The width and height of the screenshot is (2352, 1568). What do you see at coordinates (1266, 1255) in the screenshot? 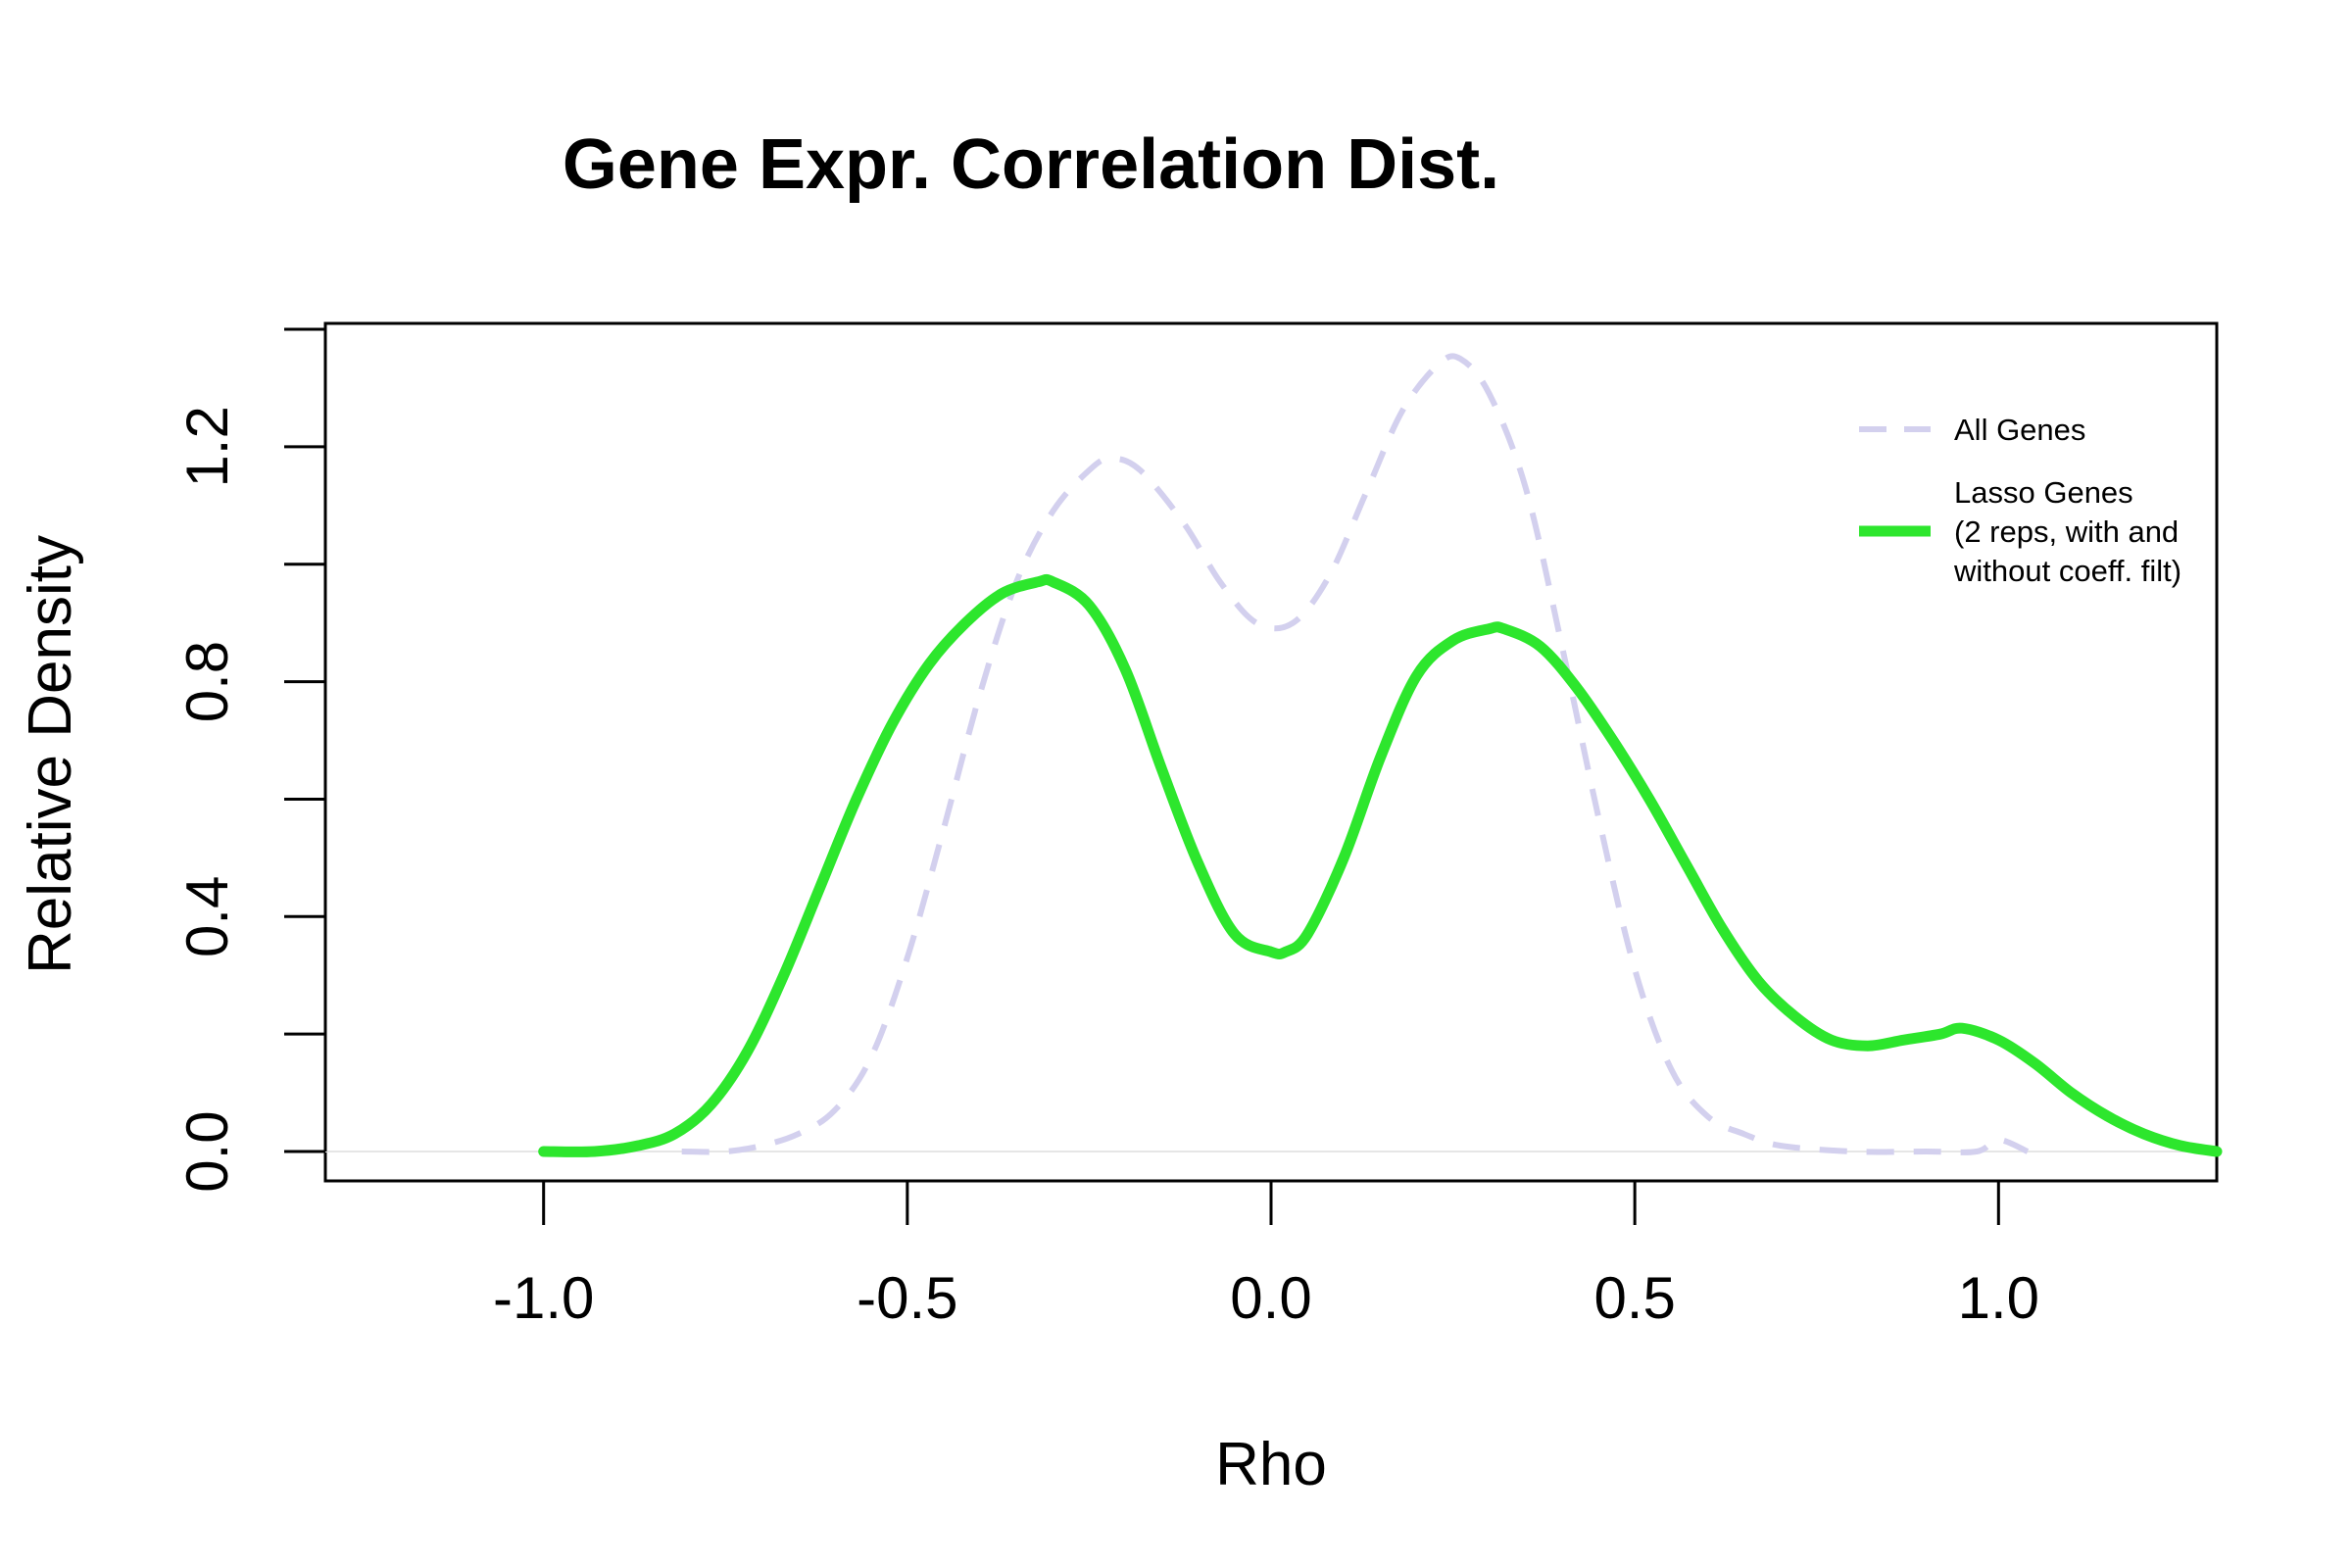
I see `x-axis: -1.0 -0.5 0.0 0.5 1.0` at bounding box center [1266, 1255].